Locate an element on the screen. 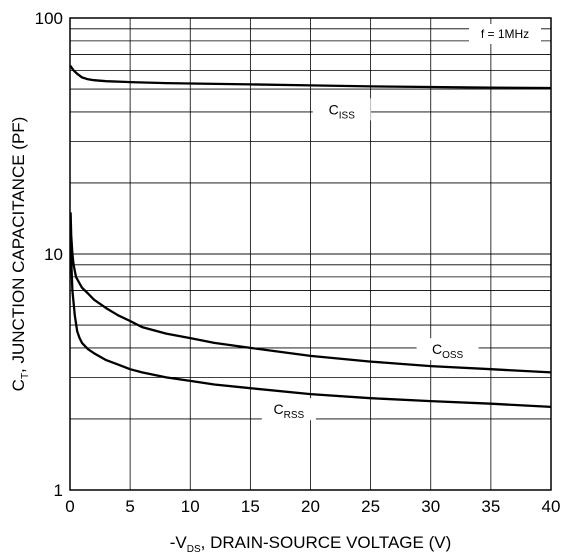 This screenshot has width=564, height=554. series-label-rss: CRSS is located at coordinates (289, 411).